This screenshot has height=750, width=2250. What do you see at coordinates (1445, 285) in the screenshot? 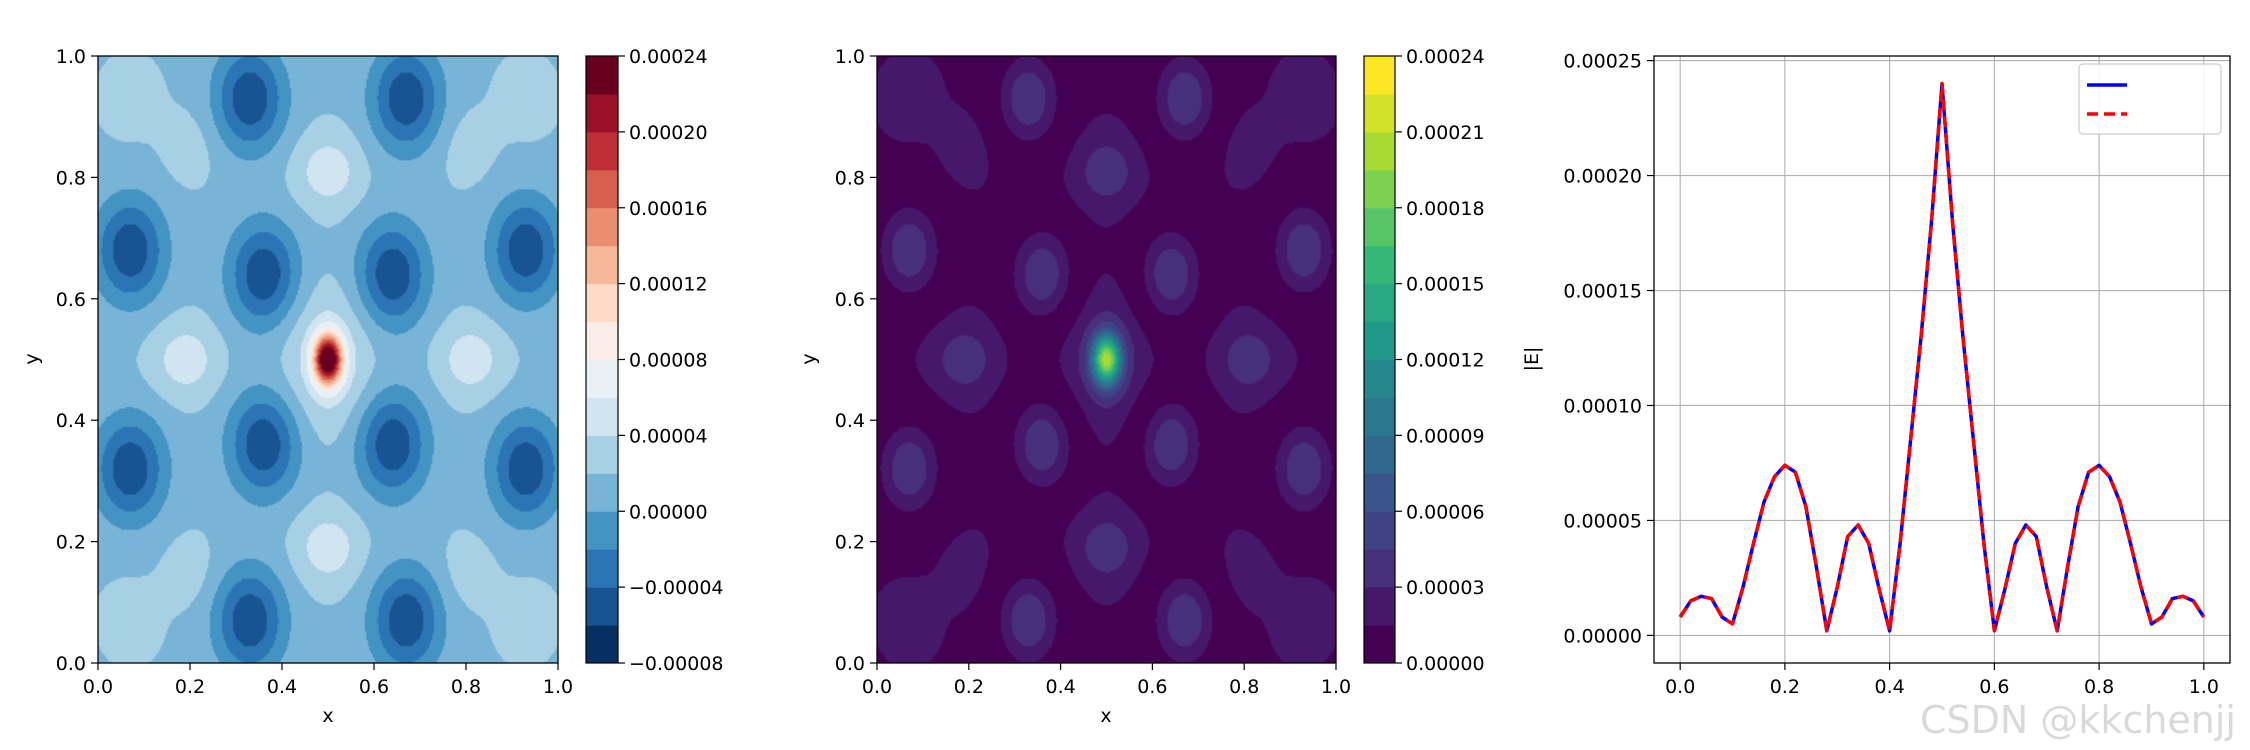
I see `colorbar-tick-label: 0.00015` at bounding box center [1445, 285].